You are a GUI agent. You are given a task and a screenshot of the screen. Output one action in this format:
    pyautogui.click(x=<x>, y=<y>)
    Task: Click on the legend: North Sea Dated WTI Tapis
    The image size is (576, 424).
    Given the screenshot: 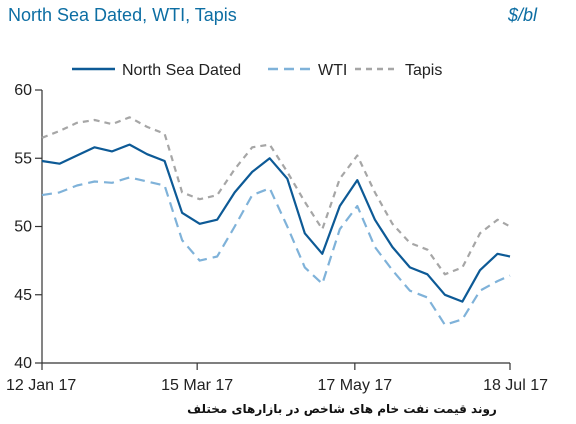 What is the action you would take?
    pyautogui.click(x=257, y=70)
    